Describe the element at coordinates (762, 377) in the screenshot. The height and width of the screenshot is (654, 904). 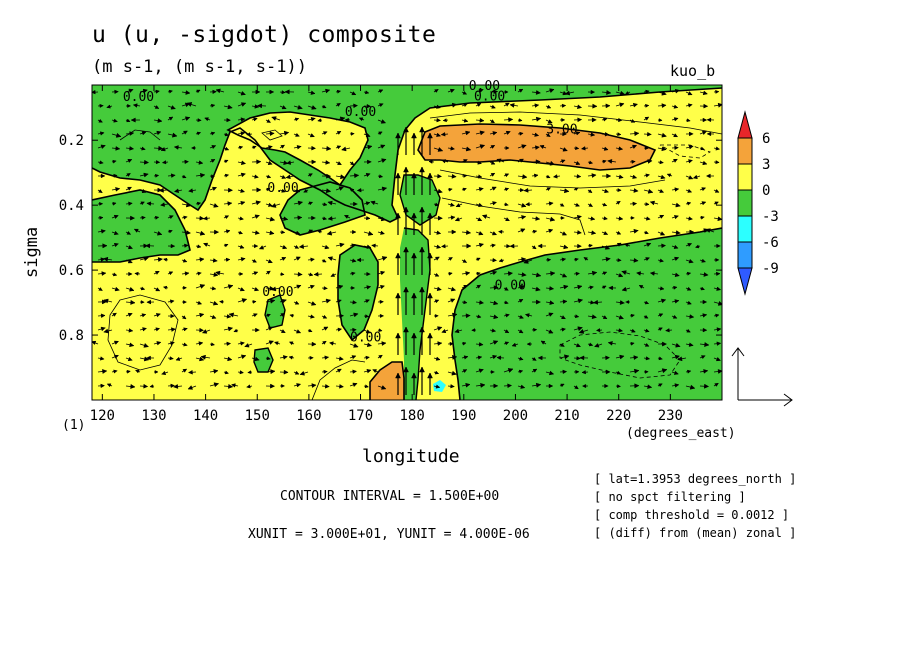
I see `reference-vector` at that location.